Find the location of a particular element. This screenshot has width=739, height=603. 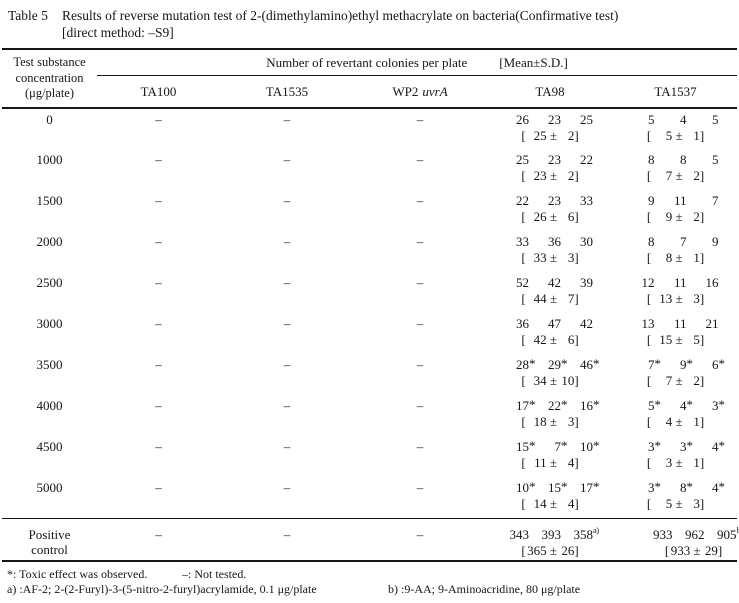

cell-ta98: 26 23 25[25 ± 2] is located at coordinates (550, 128).